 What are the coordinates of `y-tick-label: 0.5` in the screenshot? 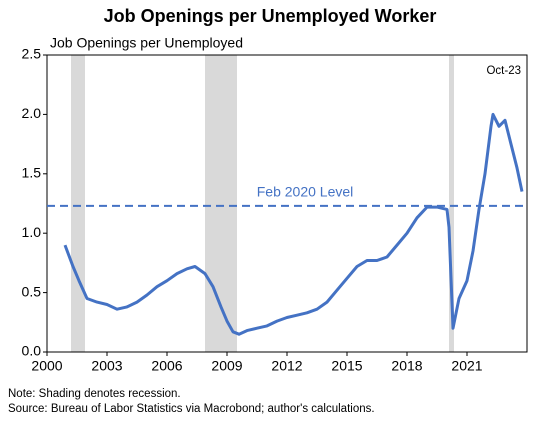 It's located at (32, 291).